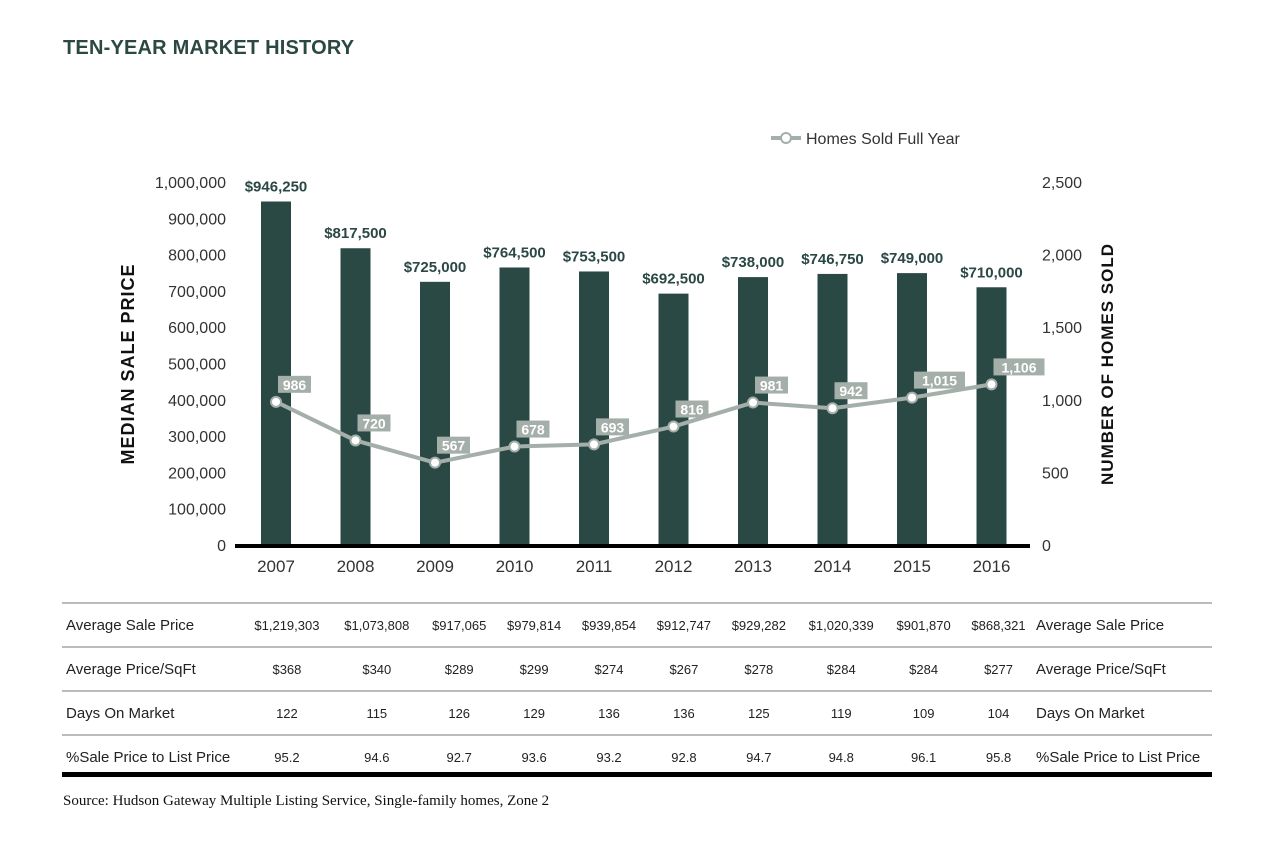 This screenshot has width=1274, height=845. I want to click on bar-data-label: $725,000, so click(435, 267).